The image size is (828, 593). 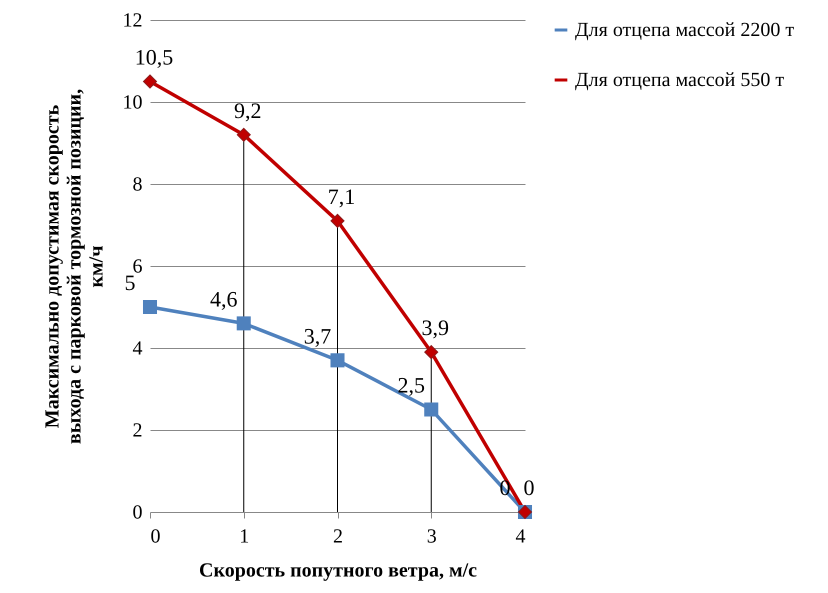 I want to click on data-label: 4,6, so click(x=224, y=299).